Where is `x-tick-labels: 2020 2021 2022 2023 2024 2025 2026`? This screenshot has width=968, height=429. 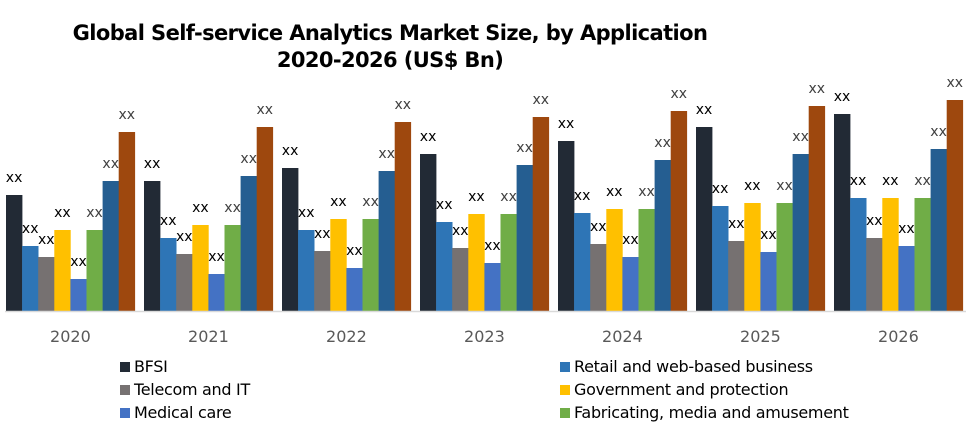
x-tick-labels: 2020 2021 2022 2023 2024 2025 2026 is located at coordinates (484, 336).